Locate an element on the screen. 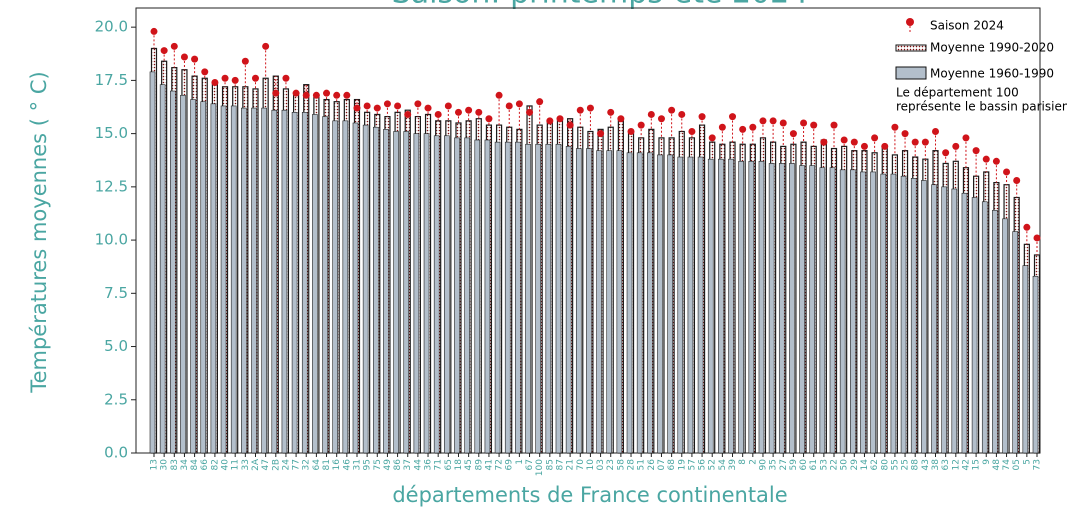 This screenshot has width=1067, height=513. x-tick-label: 15 is located at coordinates (977, 464).